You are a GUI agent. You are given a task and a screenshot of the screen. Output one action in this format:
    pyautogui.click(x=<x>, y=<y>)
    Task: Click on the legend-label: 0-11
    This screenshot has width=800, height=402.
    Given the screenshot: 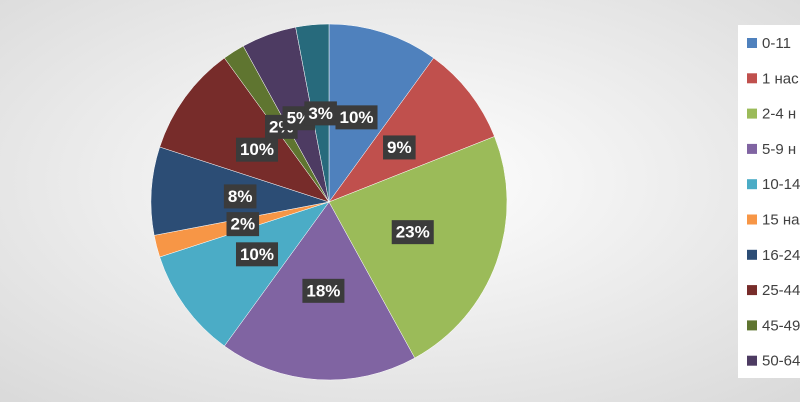 What is the action you would take?
    pyautogui.click(x=776, y=43)
    